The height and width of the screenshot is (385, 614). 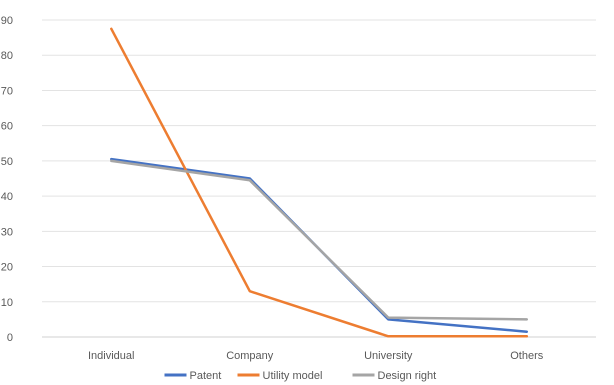 I want to click on y-tick-label: 0, so click(x=10, y=338).